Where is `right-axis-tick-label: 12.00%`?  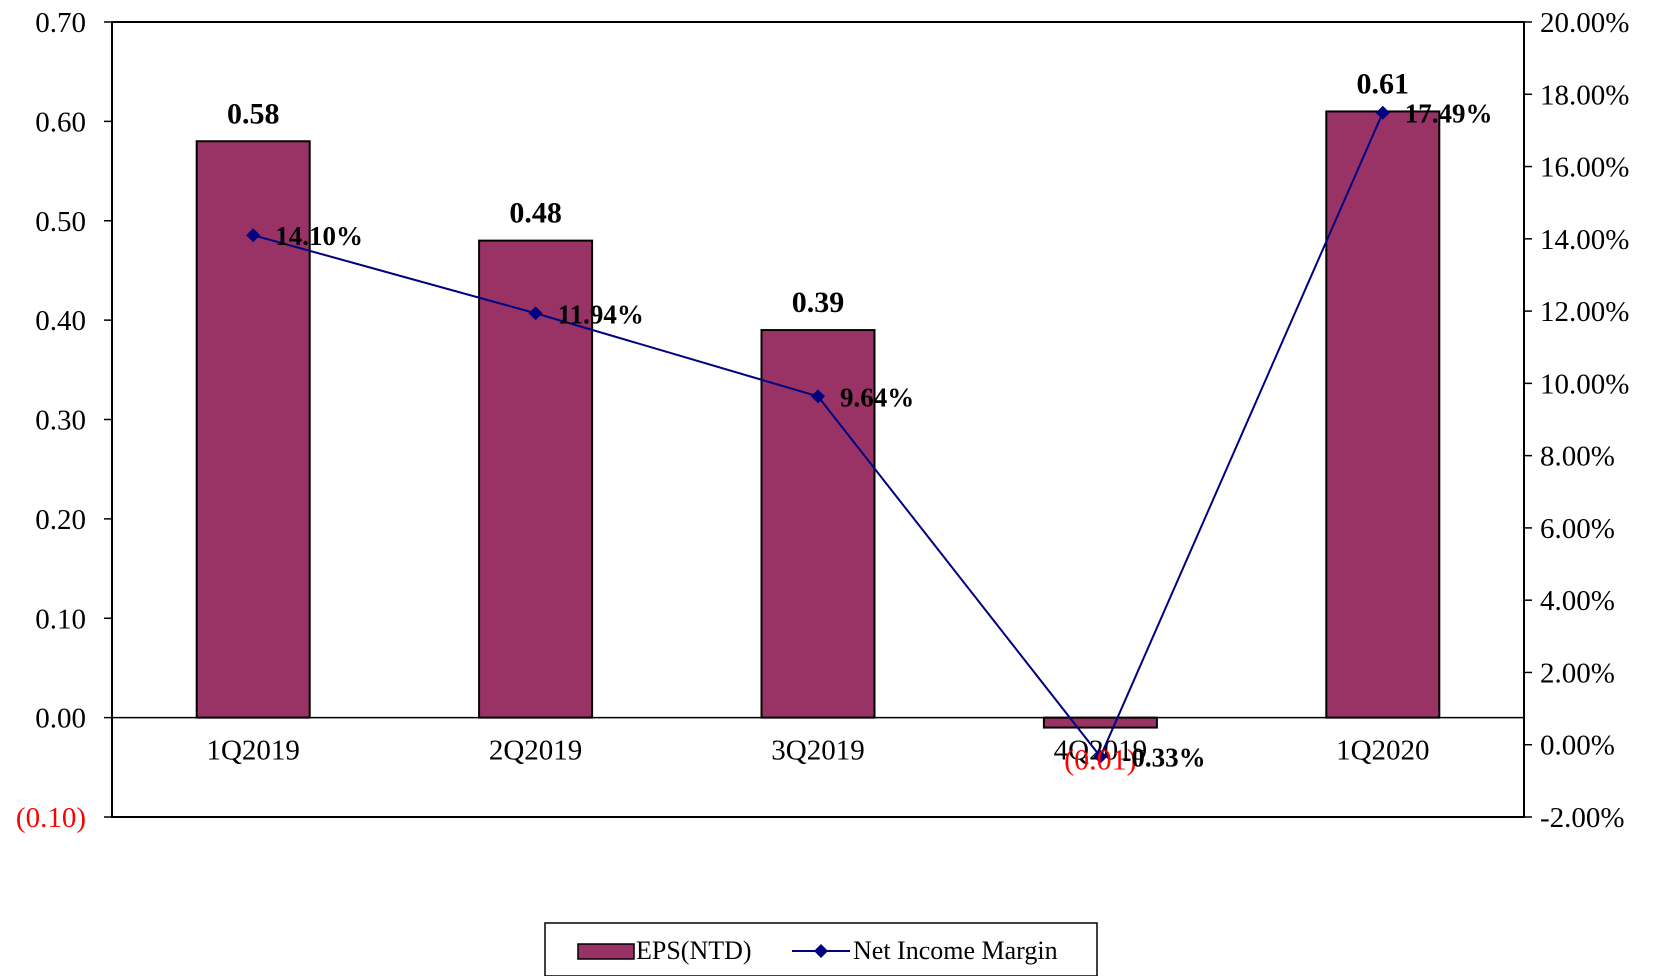 right-axis-tick-label: 12.00% is located at coordinates (1584, 312).